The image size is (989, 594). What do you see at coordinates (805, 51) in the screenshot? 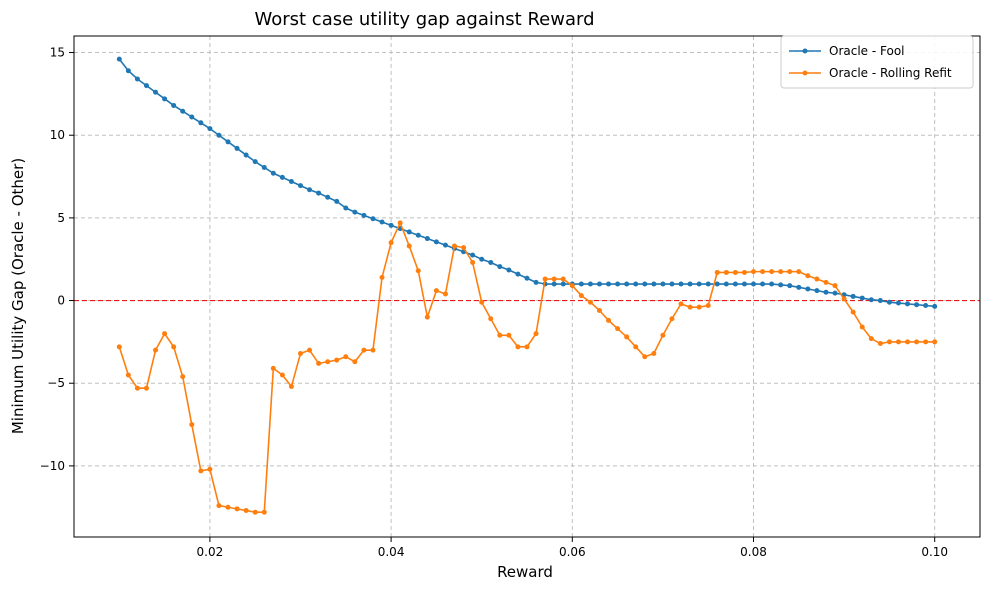
I see `legend-swatch-marker` at bounding box center [805, 51].